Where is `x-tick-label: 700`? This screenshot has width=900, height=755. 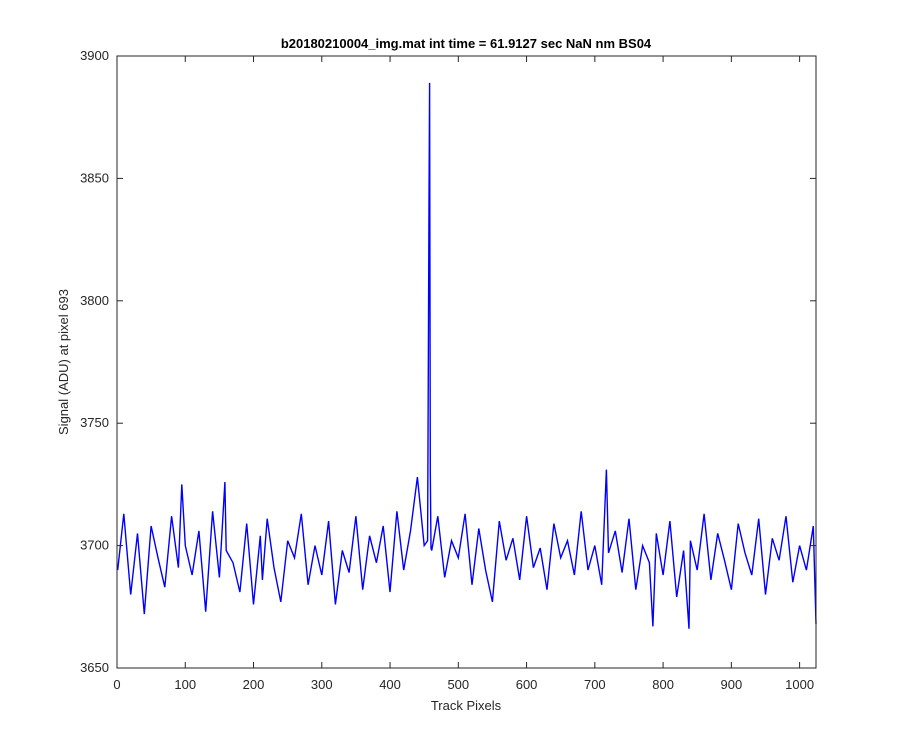
x-tick-label: 700 is located at coordinates (595, 684).